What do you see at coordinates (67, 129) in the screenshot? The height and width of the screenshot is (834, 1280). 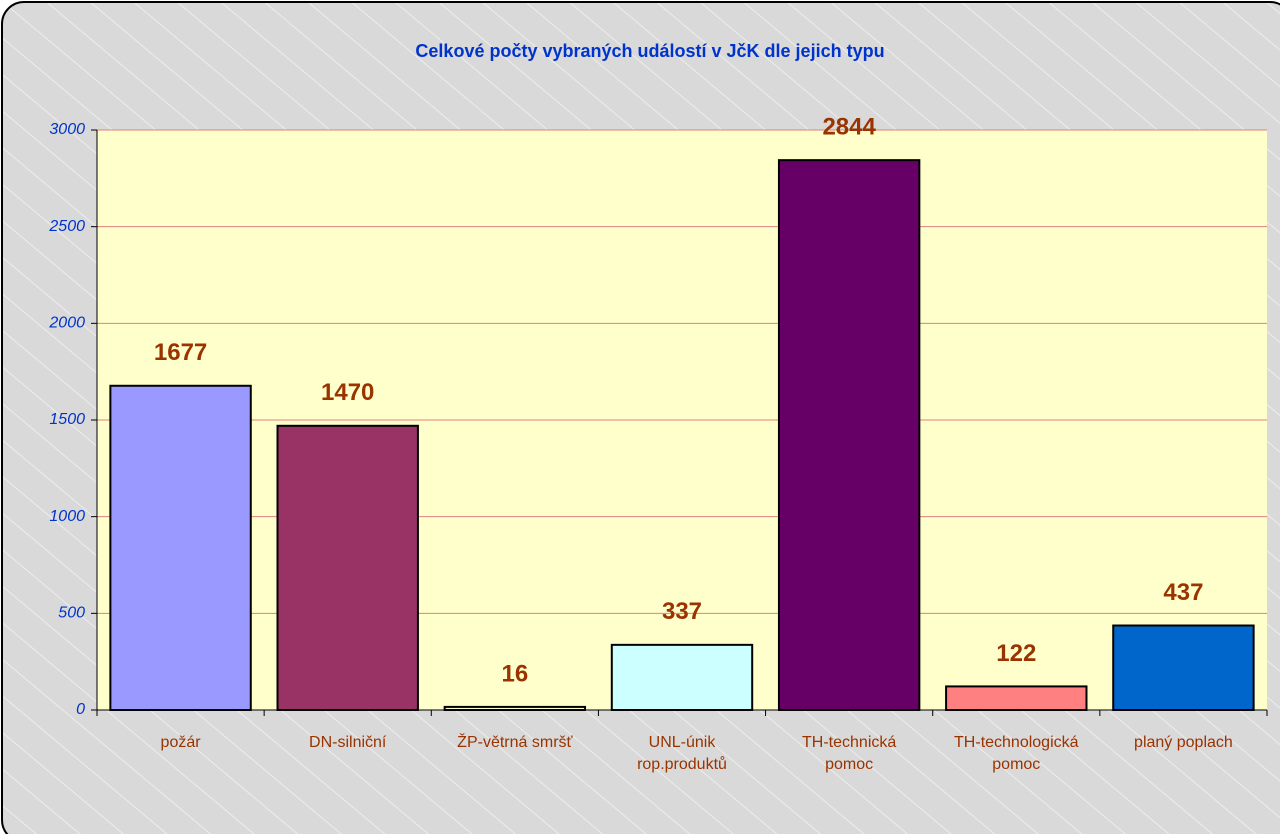 I see `y-tick-label: 3000` at bounding box center [67, 129].